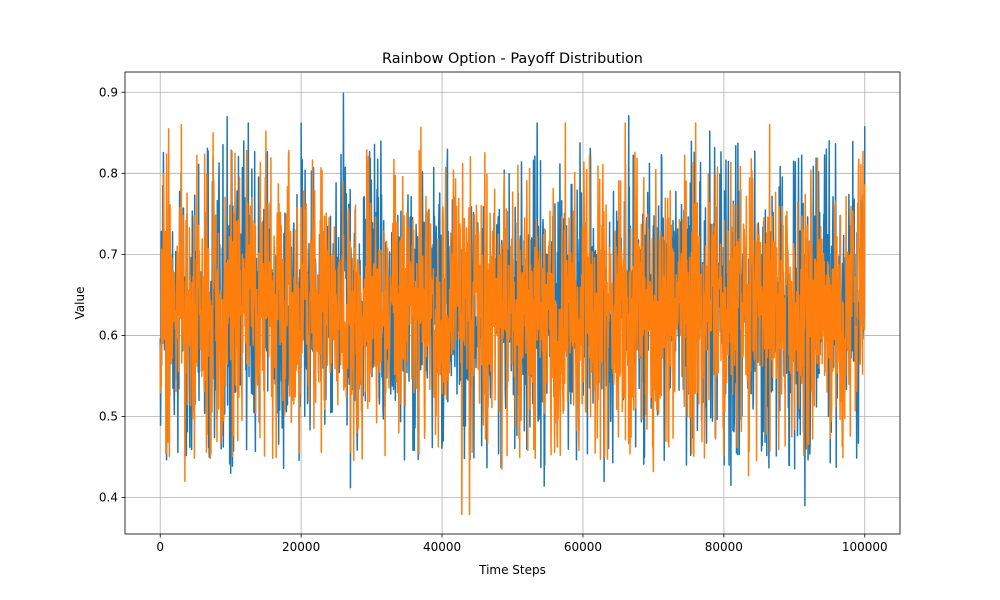  What do you see at coordinates (865, 547) in the screenshot?
I see `x-tick-label: 100000` at bounding box center [865, 547].